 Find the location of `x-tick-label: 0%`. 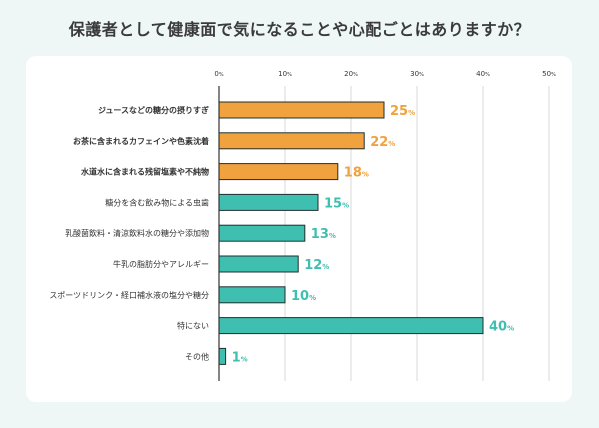

x-tick-label: 0% is located at coordinates (218, 74).